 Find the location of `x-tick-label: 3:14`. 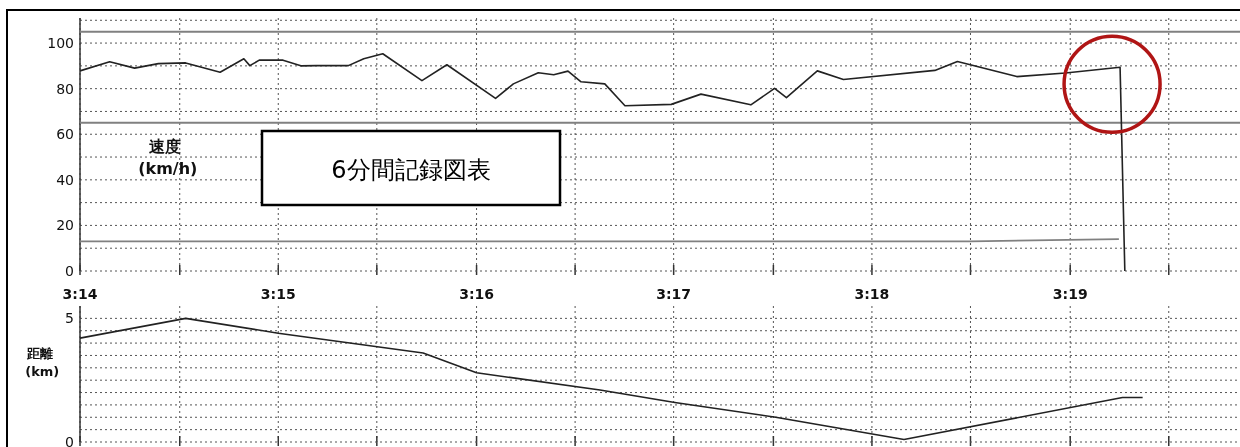

x-tick-label: 3:14 is located at coordinates (80, 294).